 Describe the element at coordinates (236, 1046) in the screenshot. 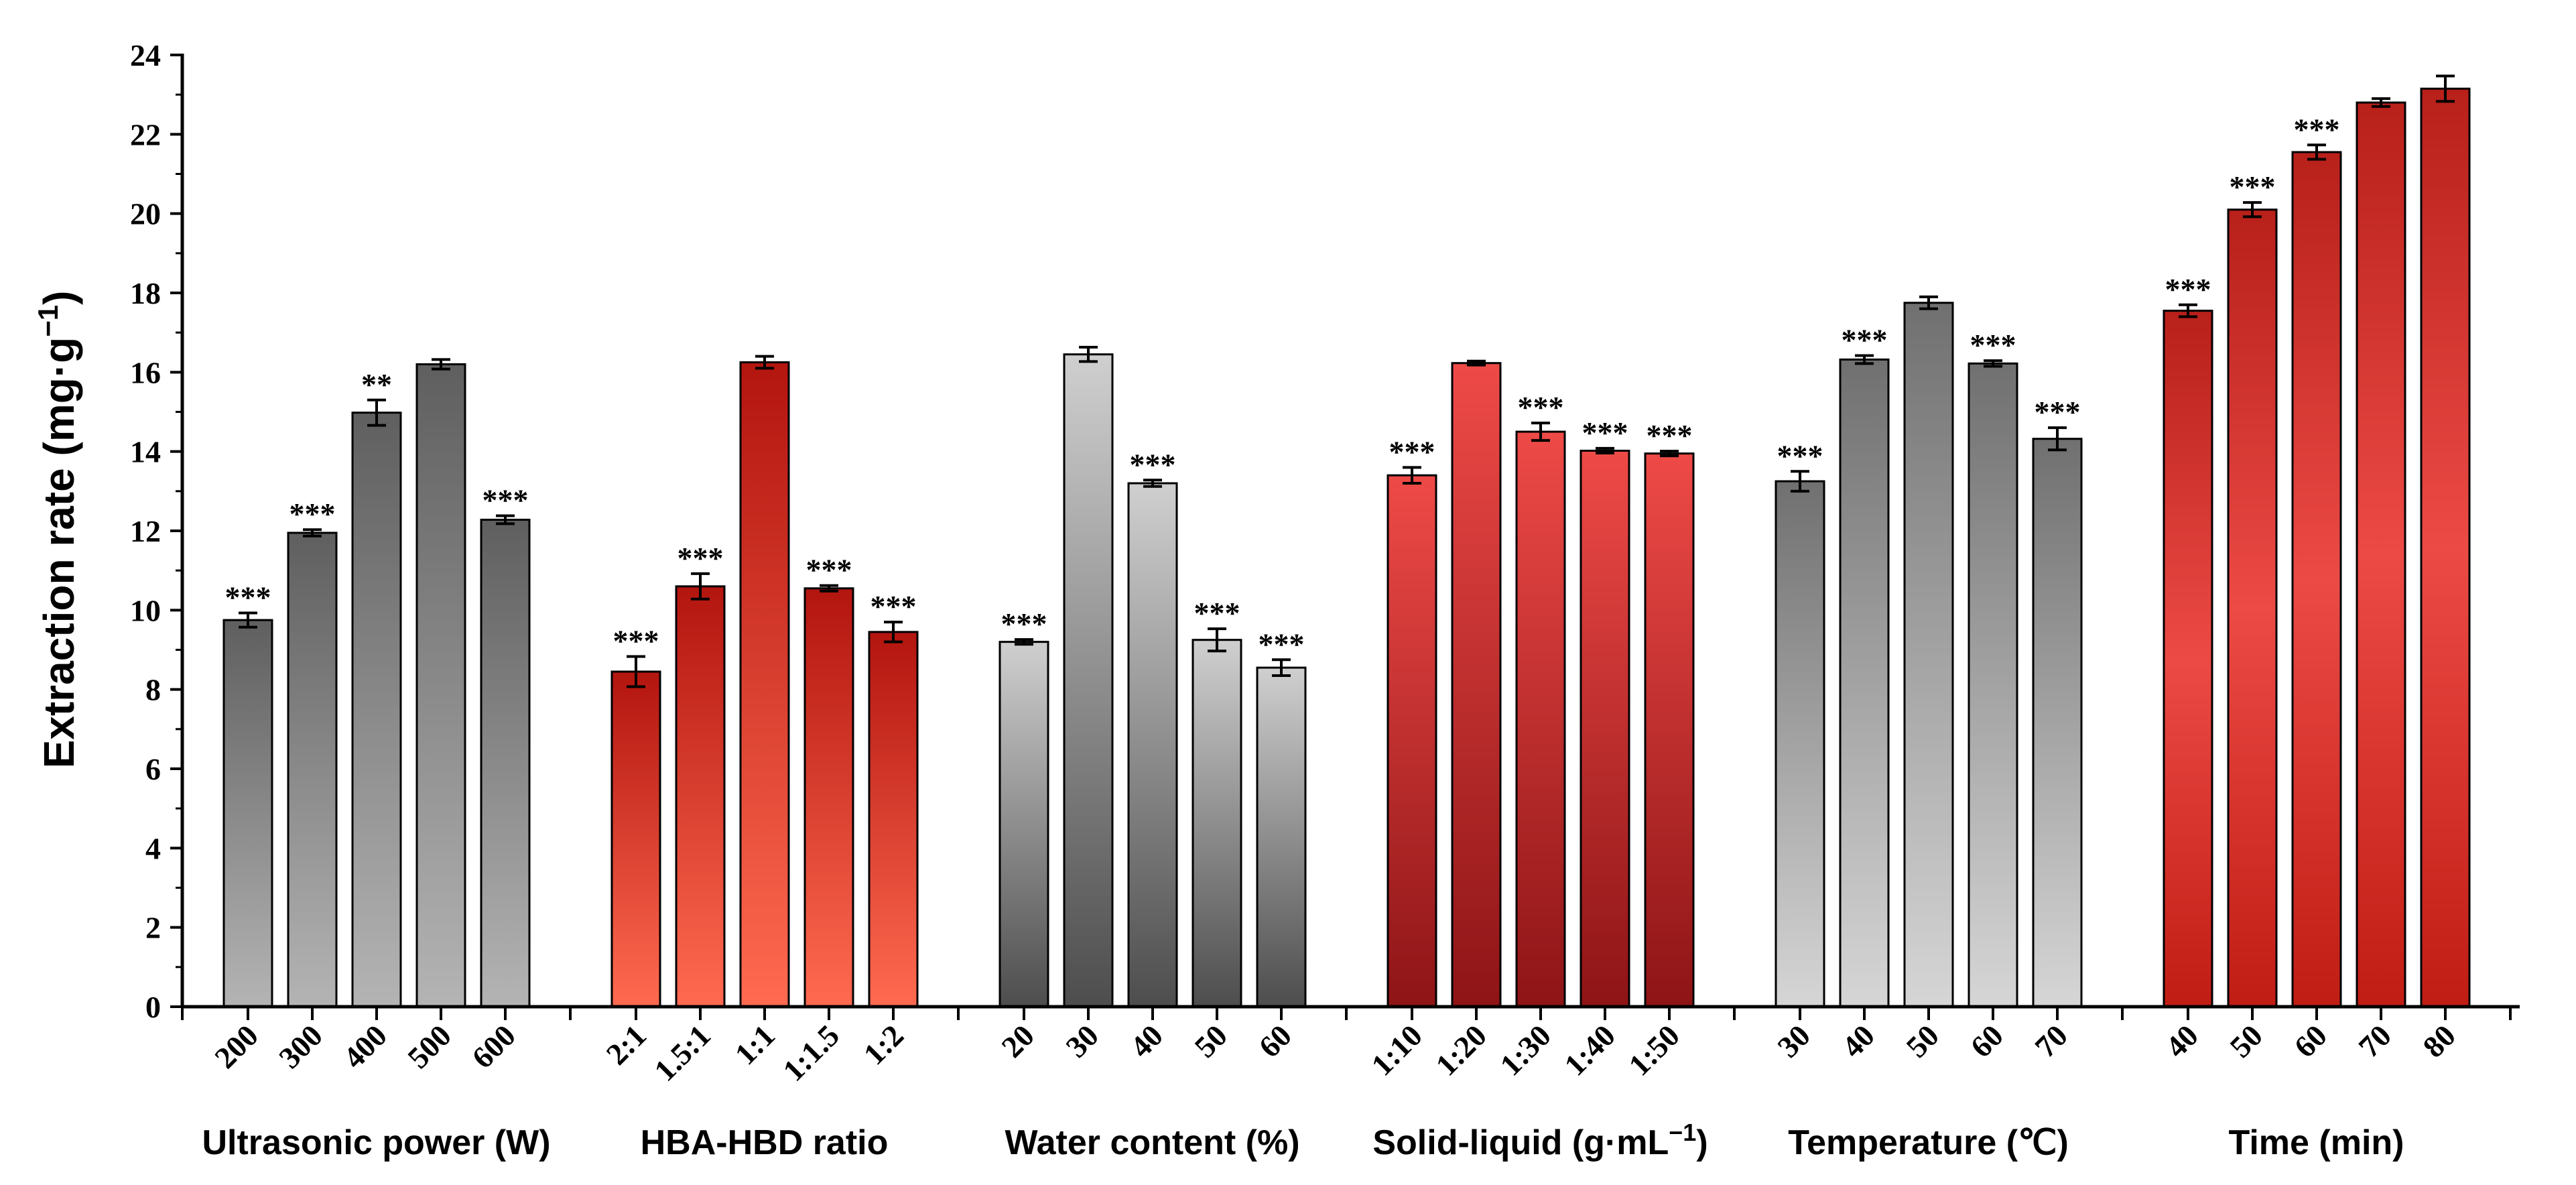

I see `category-label: 200` at that location.